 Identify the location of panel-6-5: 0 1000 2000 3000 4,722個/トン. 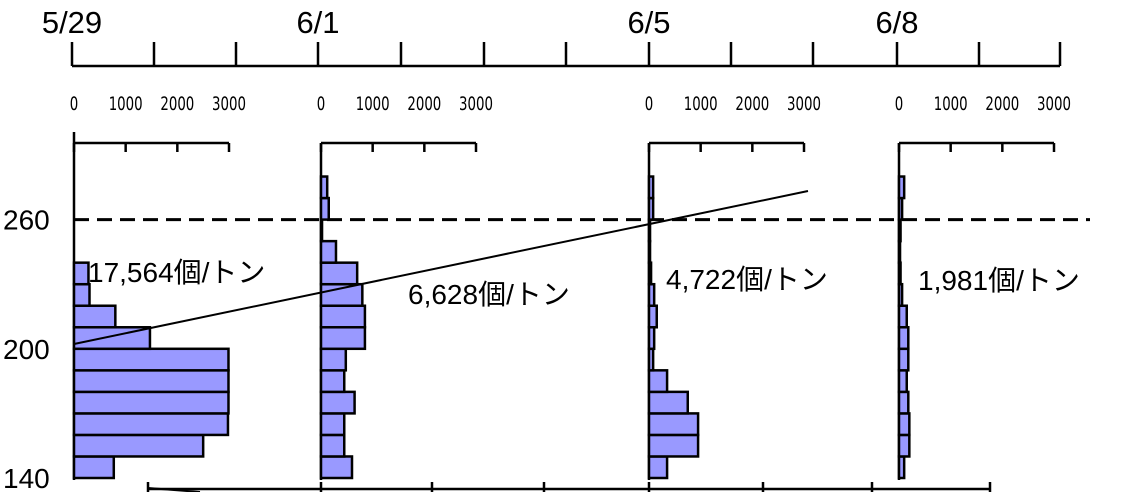
(736, 286).